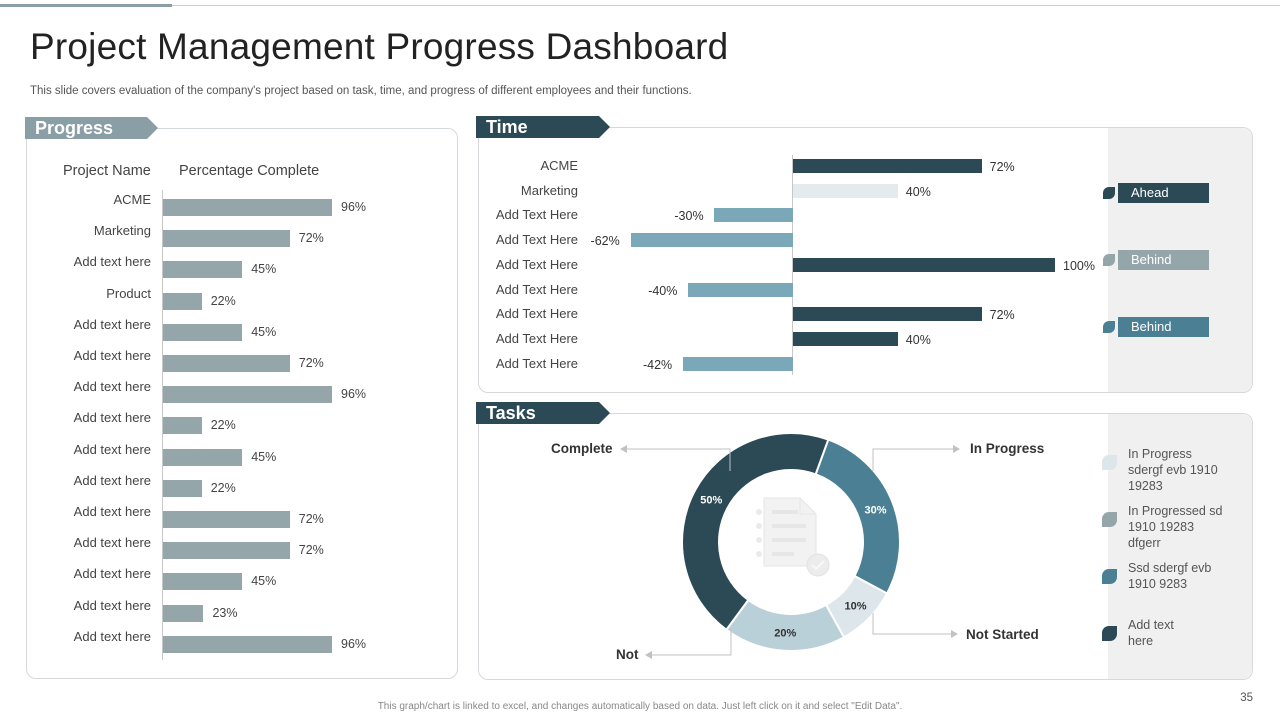 This screenshot has height=720, width=1280. Describe the element at coordinates (549, 190) in the screenshot. I see `time-row-label: Marketing` at that location.